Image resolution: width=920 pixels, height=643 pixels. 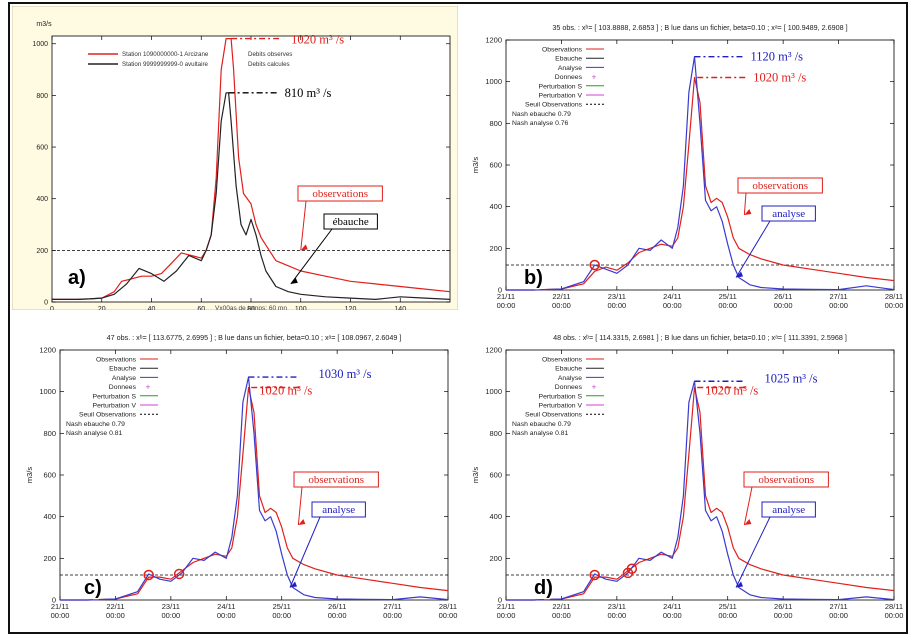 What do you see at coordinates (894, 296) in the screenshot?
I see `x-tick-label-line: 28/11` at bounding box center [894, 296].